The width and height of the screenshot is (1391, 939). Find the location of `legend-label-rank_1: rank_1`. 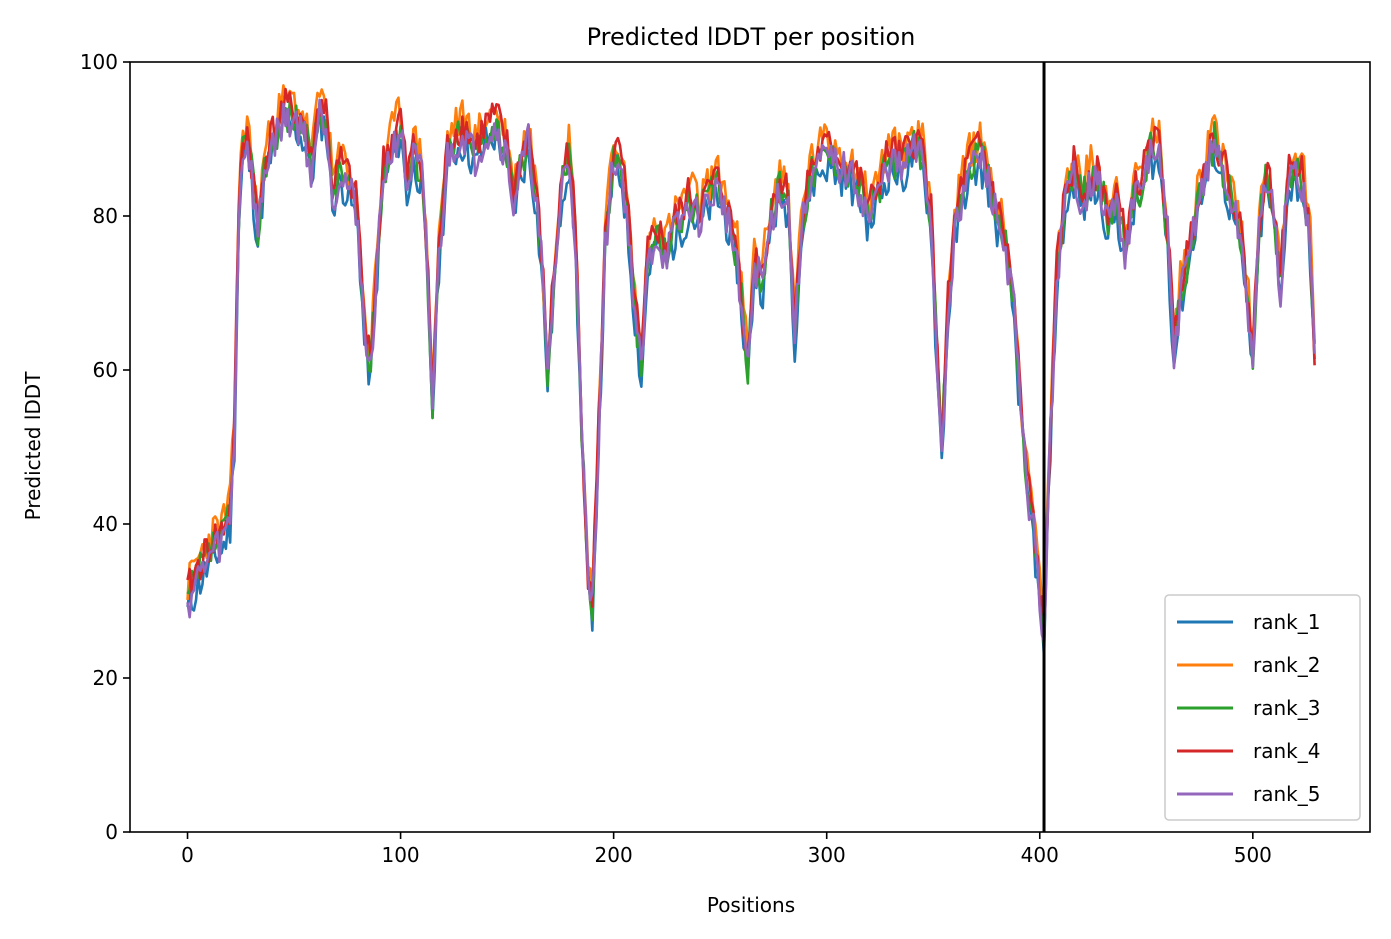

legend-label-rank_1: rank_1 is located at coordinates (1286, 622).